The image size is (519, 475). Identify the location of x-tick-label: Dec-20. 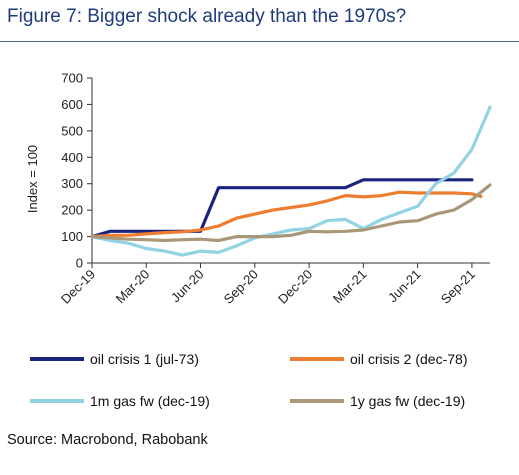
(295, 287).